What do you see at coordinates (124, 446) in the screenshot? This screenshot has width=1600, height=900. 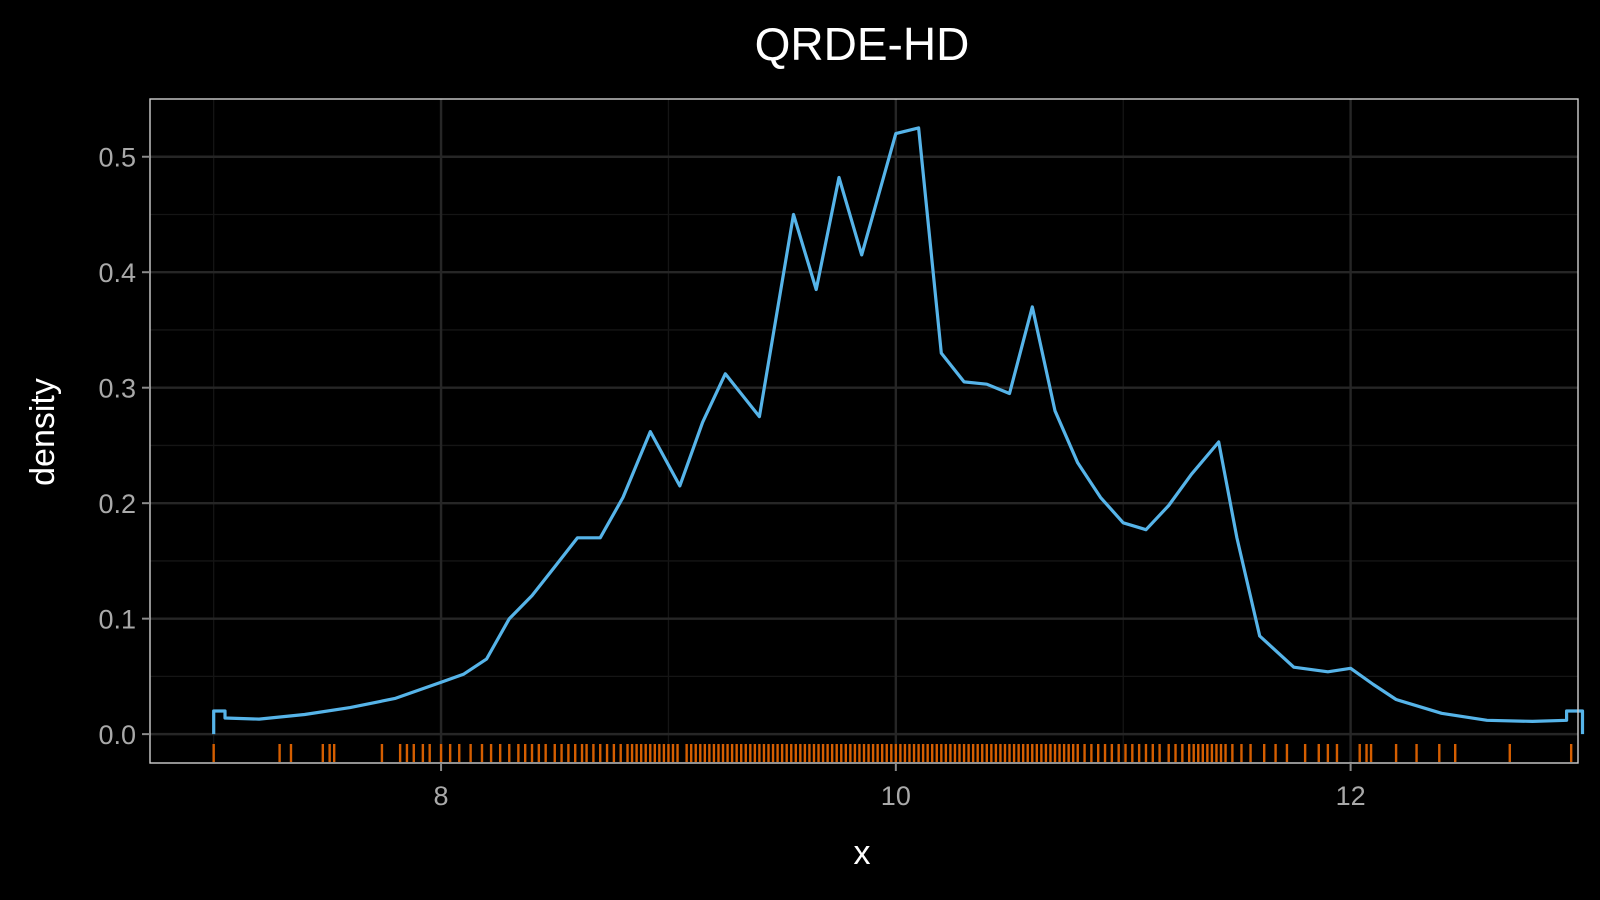 I see `y-axis: 0.0 0.1 0.2 0.3 0.4 0.5` at bounding box center [124, 446].